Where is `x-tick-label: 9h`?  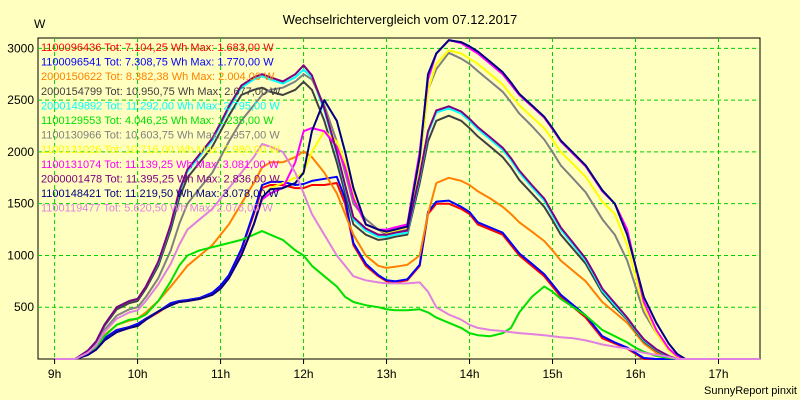 x-tick-label: 9h is located at coordinates (54, 374).